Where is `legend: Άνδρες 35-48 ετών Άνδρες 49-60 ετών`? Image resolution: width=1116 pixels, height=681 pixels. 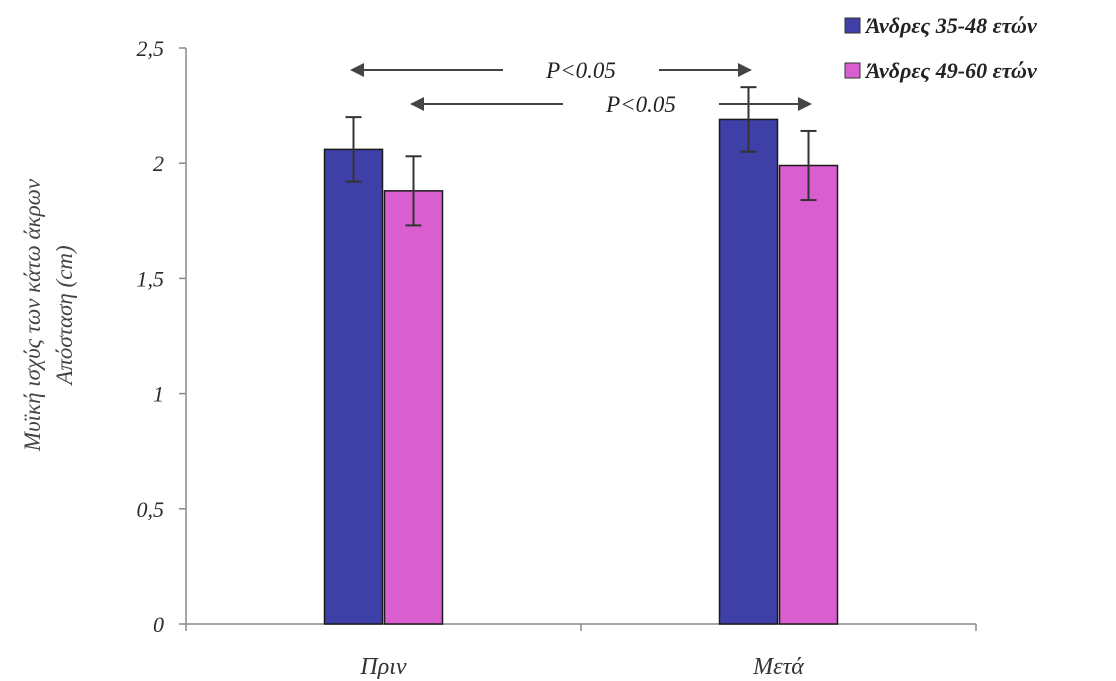 legend: Άνδρες 35-48 ετών Άνδρες 49-60 ετών is located at coordinates (940, 48).